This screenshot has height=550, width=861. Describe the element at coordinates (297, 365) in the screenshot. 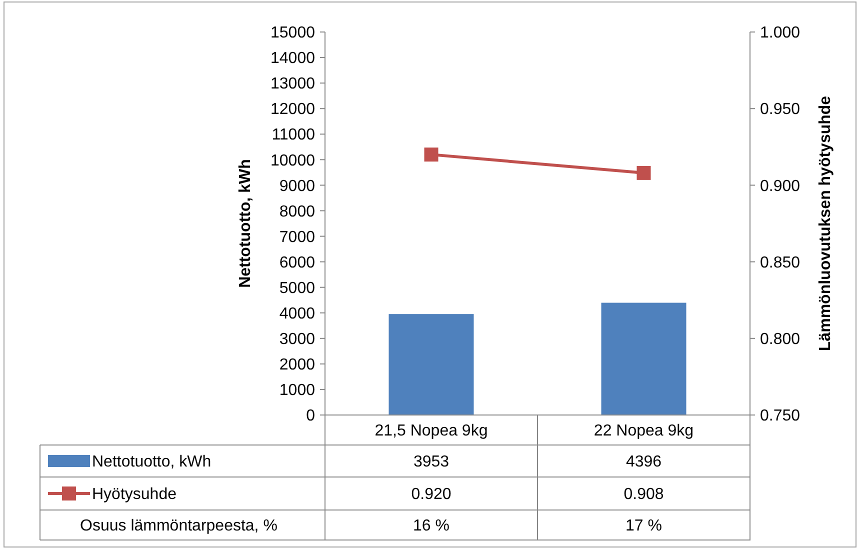

I see `y-tick-label: 2000` at that location.